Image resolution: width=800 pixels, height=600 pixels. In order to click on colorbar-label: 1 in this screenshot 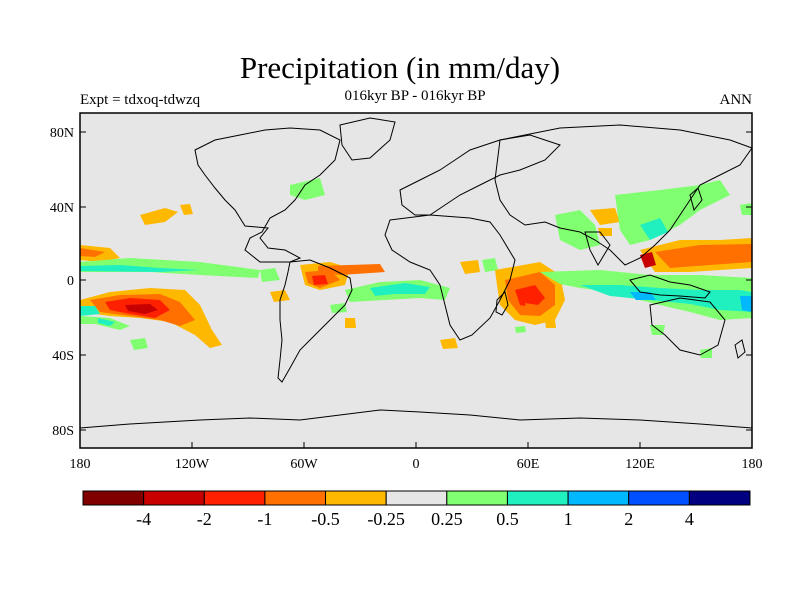, I will do `click(568, 519)`.